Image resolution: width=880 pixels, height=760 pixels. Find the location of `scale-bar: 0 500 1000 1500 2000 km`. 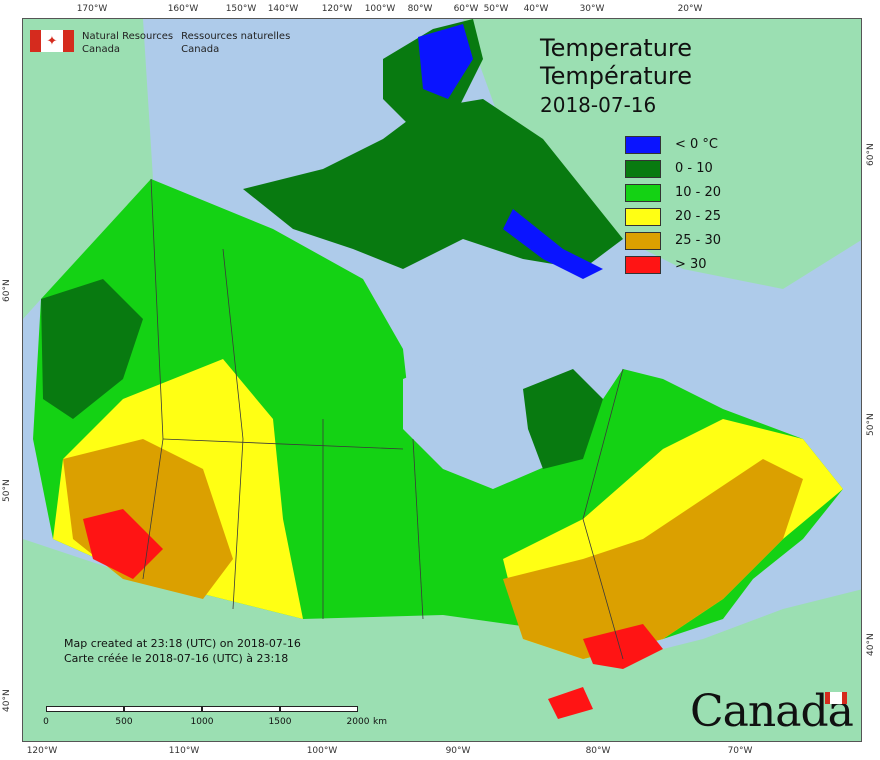

scale-bar: 0 500 1000 1500 2000 km is located at coordinates (215, 716).